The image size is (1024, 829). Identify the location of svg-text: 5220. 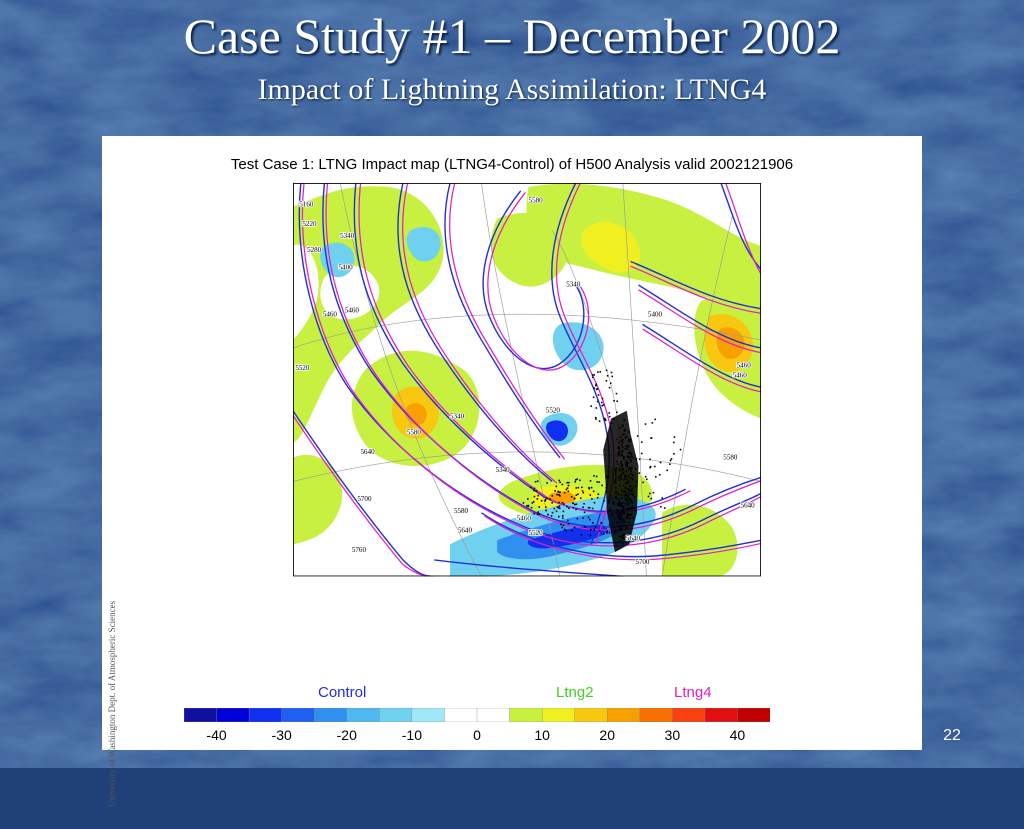
(309, 224).